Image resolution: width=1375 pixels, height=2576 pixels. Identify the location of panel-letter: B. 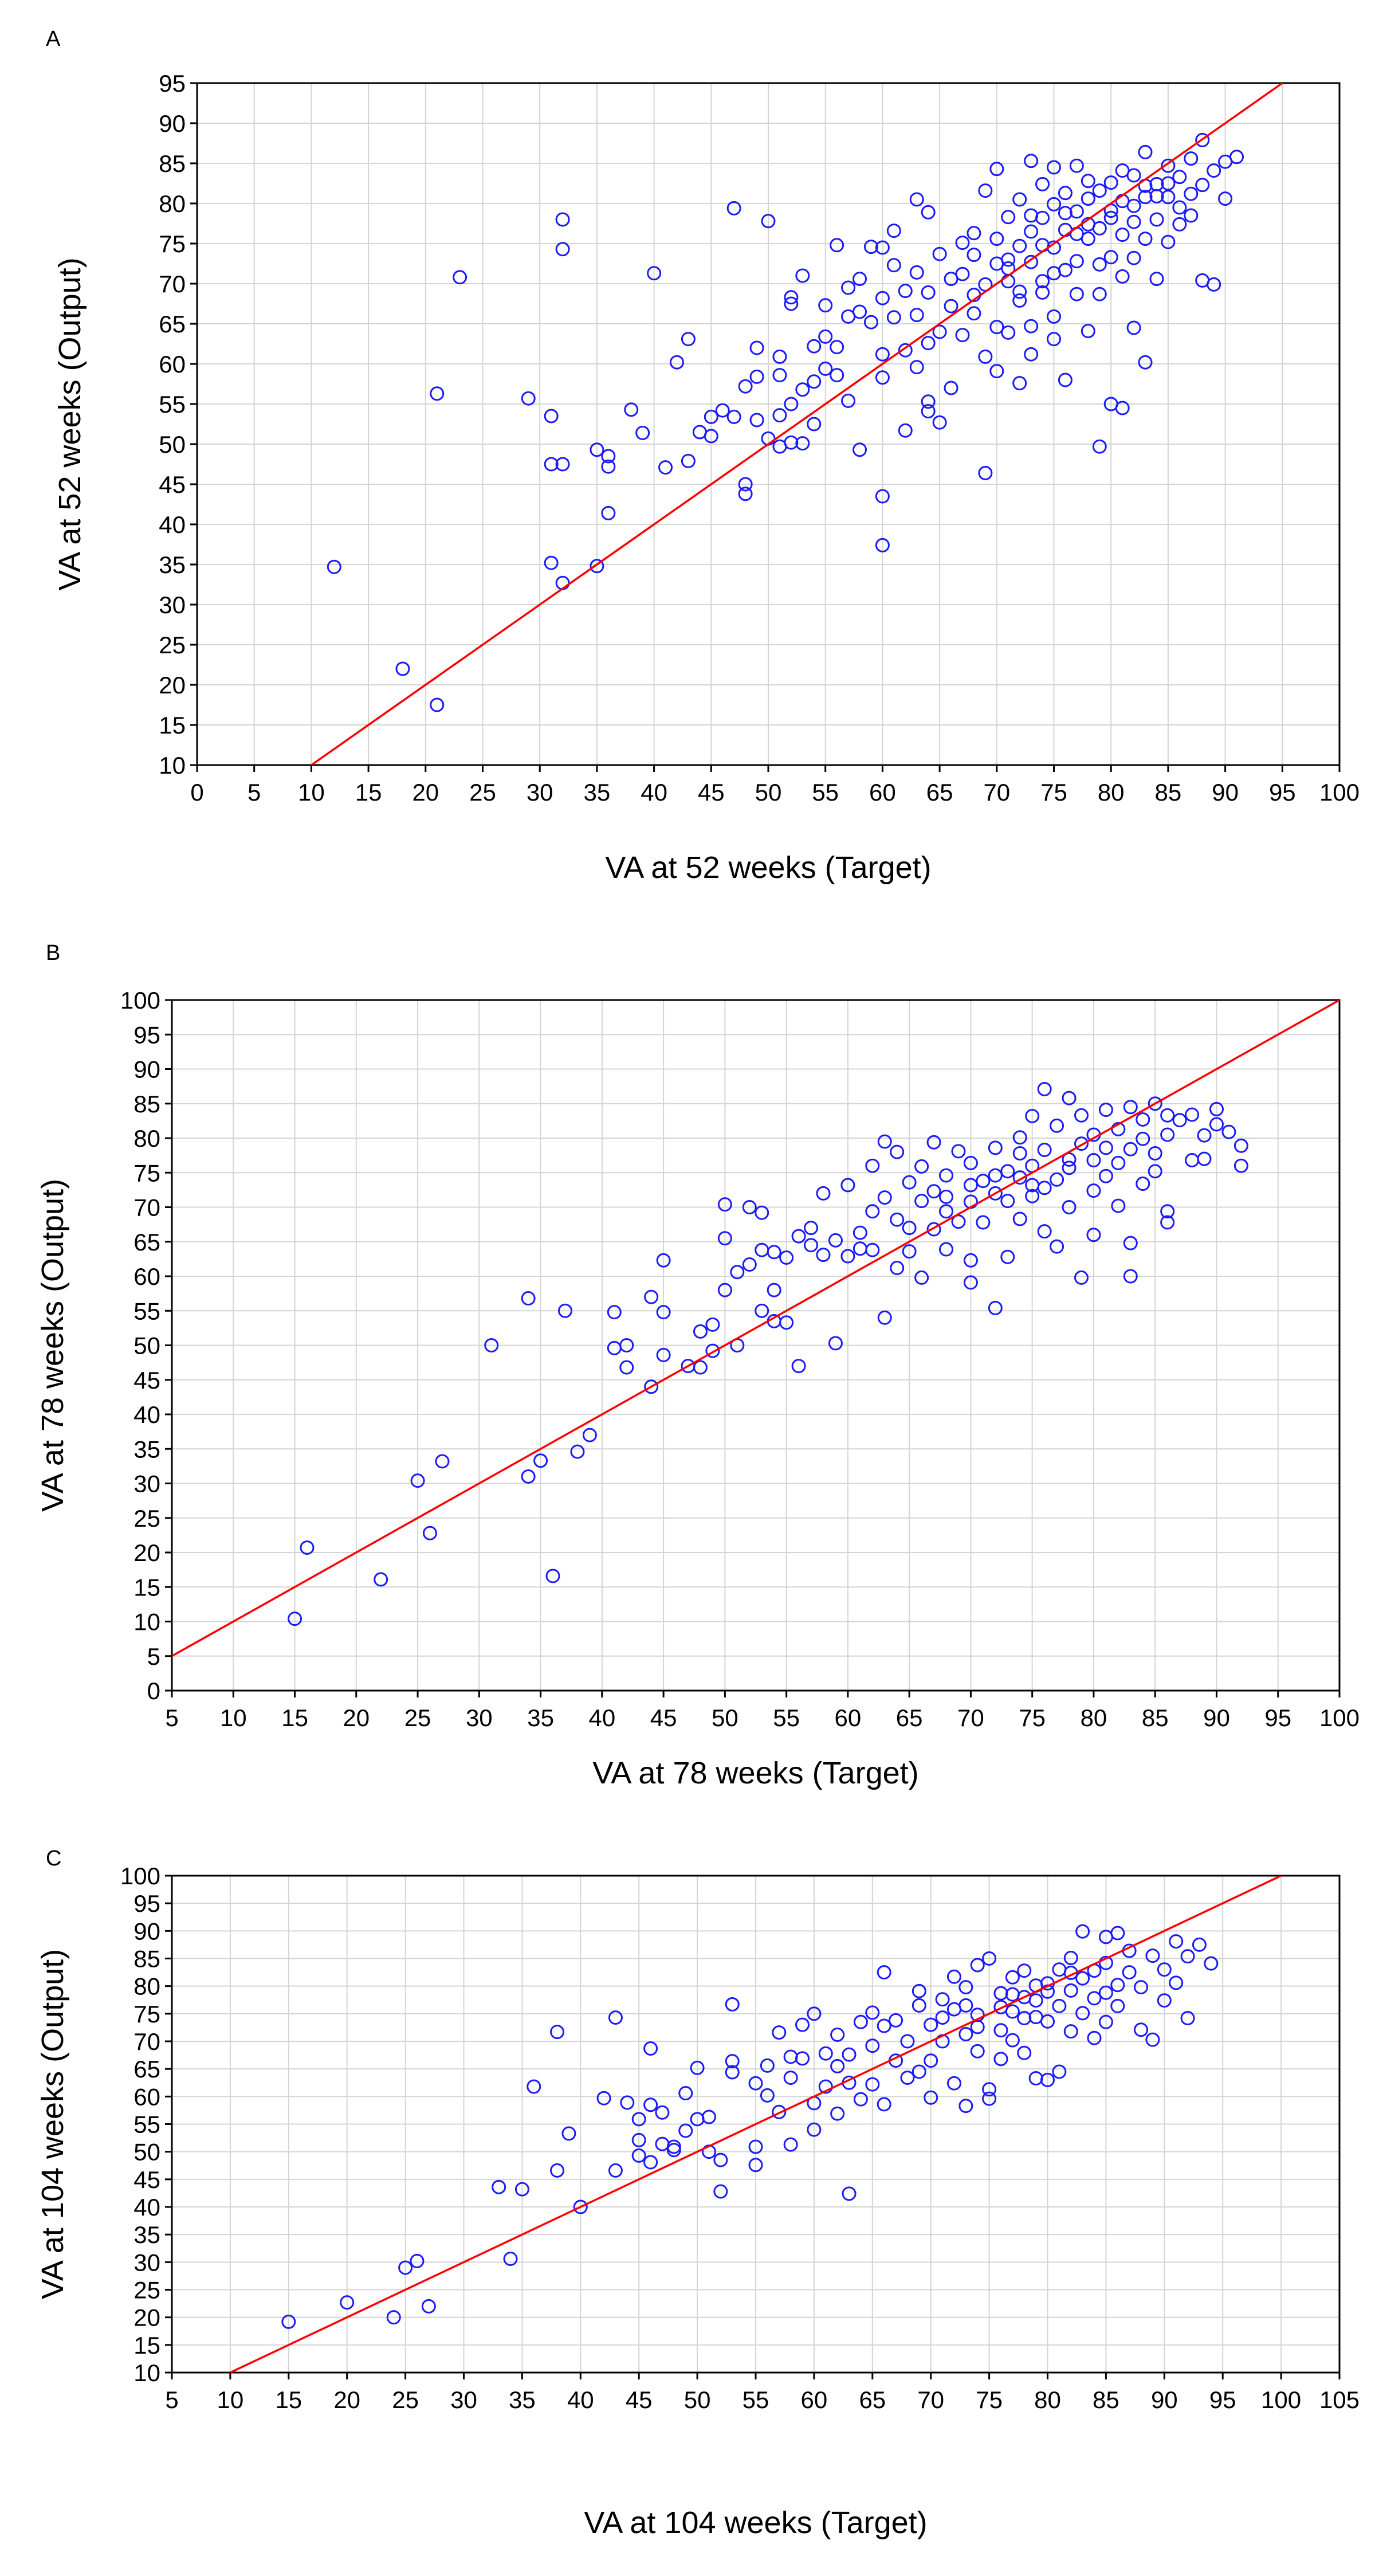
(53, 953).